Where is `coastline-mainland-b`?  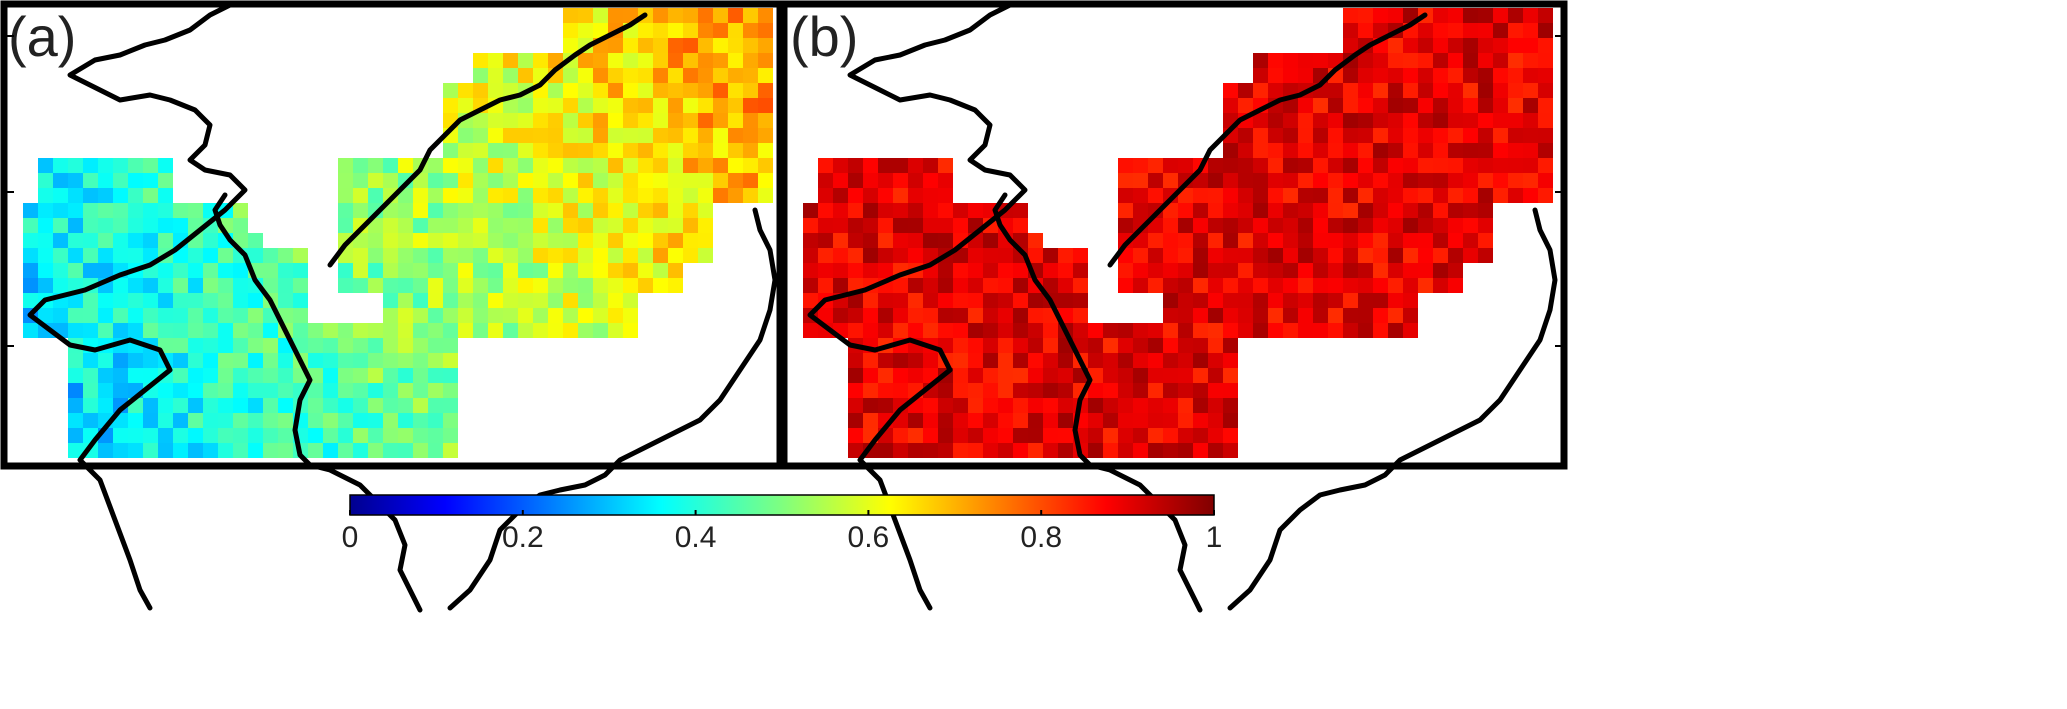 coastline-mainland-b is located at coordinates (917, 306).